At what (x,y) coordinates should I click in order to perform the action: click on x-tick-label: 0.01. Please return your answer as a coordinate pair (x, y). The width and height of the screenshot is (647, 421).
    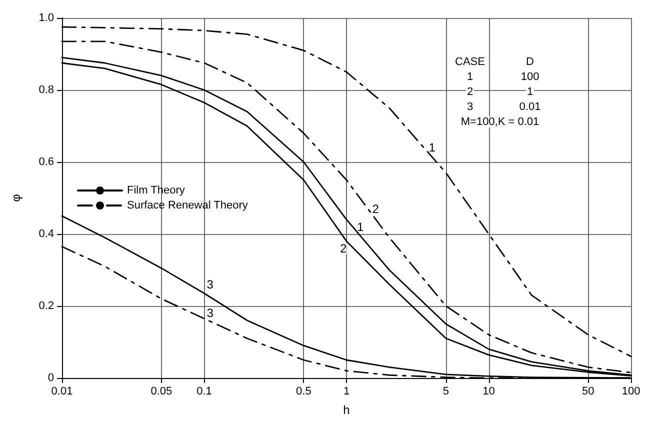
    Looking at the image, I should click on (62, 392).